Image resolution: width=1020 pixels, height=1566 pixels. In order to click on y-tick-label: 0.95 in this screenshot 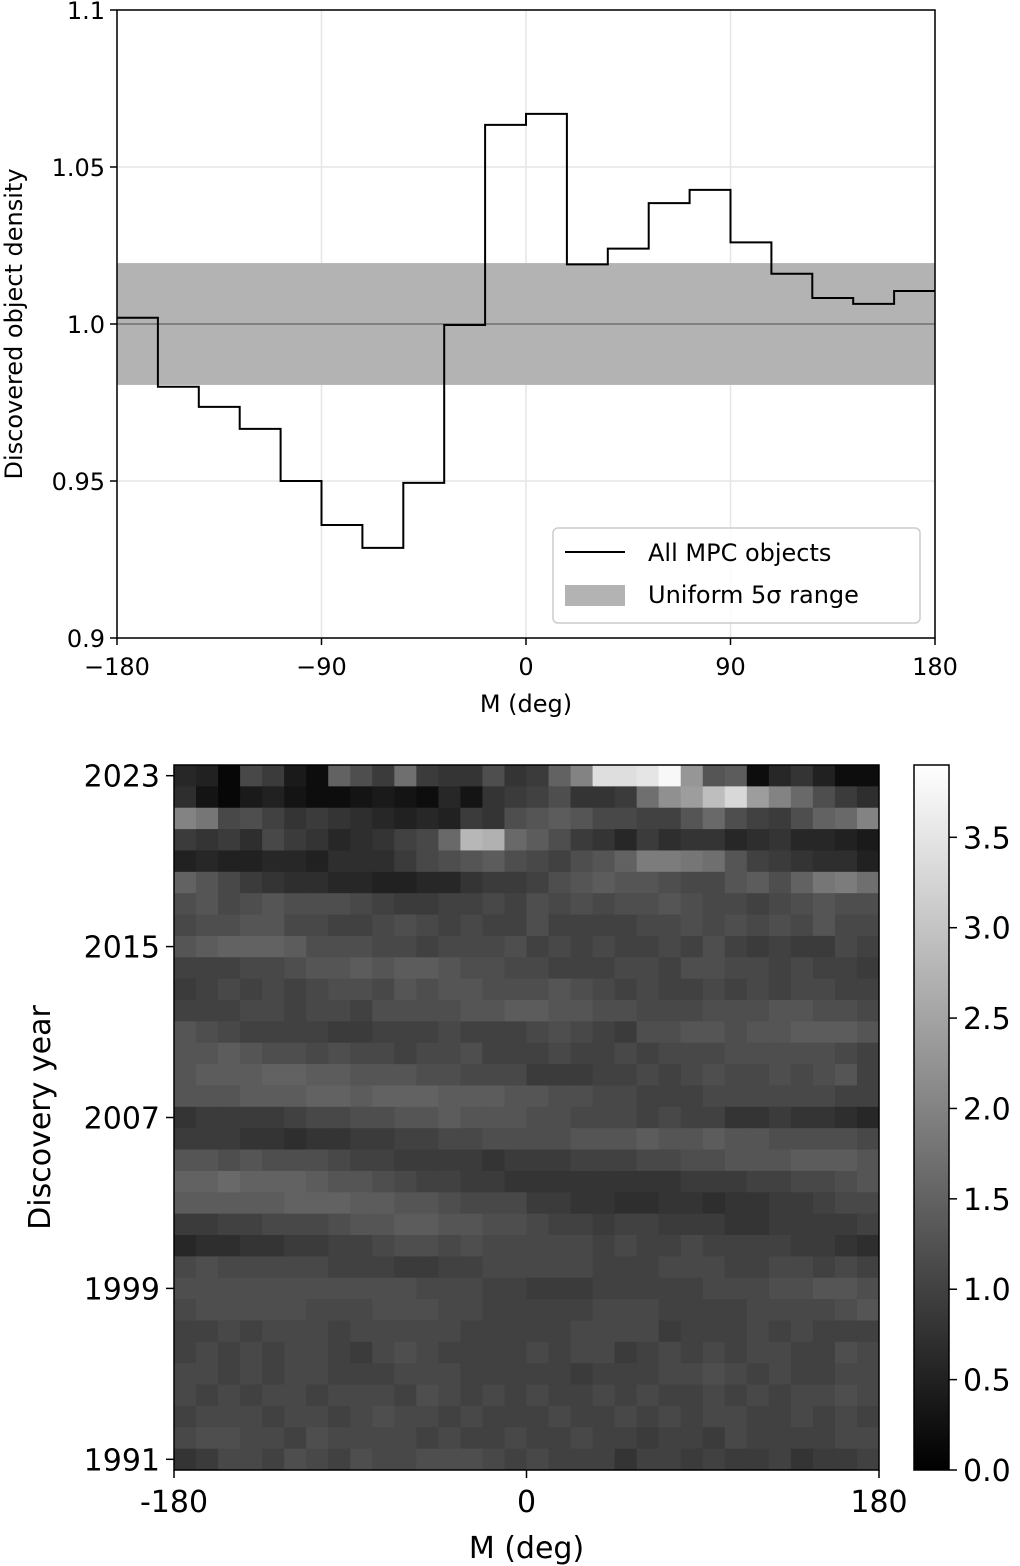, I will do `click(78, 482)`.